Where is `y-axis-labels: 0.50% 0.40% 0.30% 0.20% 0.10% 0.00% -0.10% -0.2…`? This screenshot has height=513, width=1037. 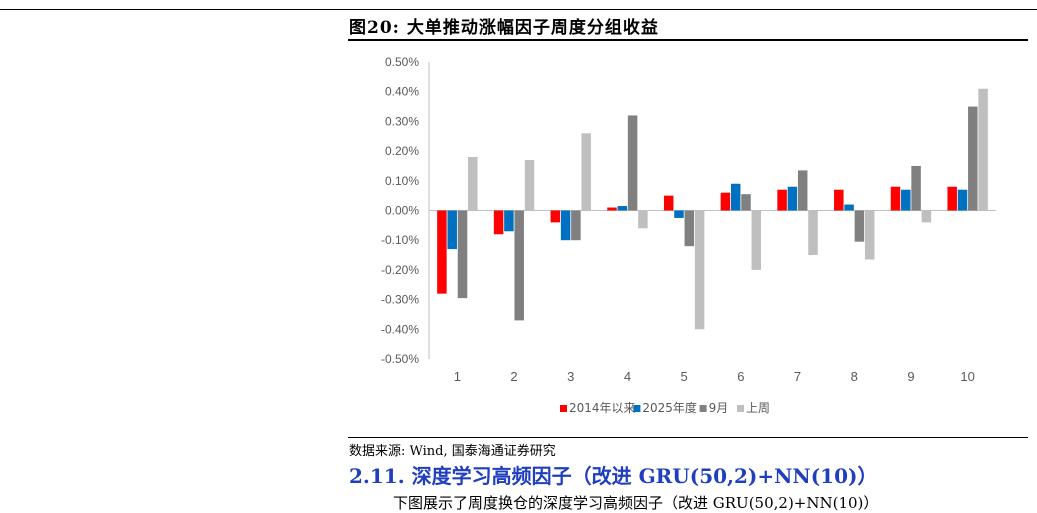
y-axis-labels: 0.50% 0.40% 0.30% 0.20% 0.10% 0.00% -0.10% -0.2… is located at coordinates (400, 210).